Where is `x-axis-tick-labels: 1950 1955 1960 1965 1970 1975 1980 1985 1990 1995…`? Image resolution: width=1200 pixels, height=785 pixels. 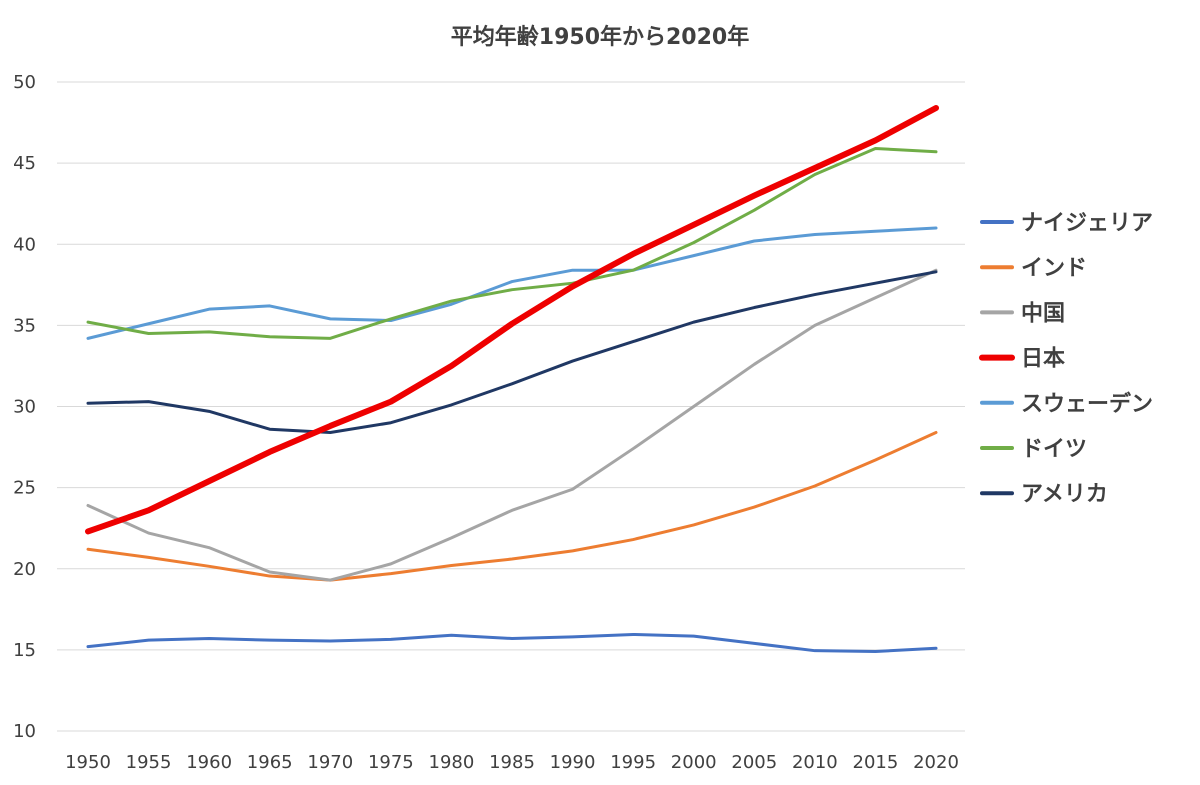
x-axis-tick-labels: 1950 1955 1960 1965 1970 1975 1980 1985 1990 1995… is located at coordinates (512, 762).